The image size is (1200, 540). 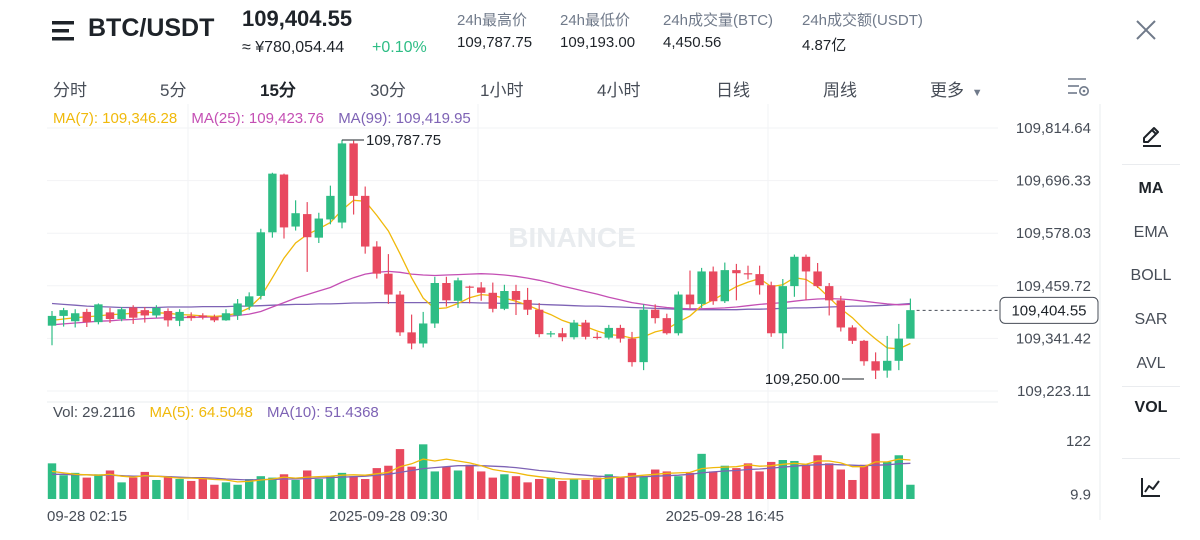 I want to click on tab-5min: 5分, so click(x=173, y=90).